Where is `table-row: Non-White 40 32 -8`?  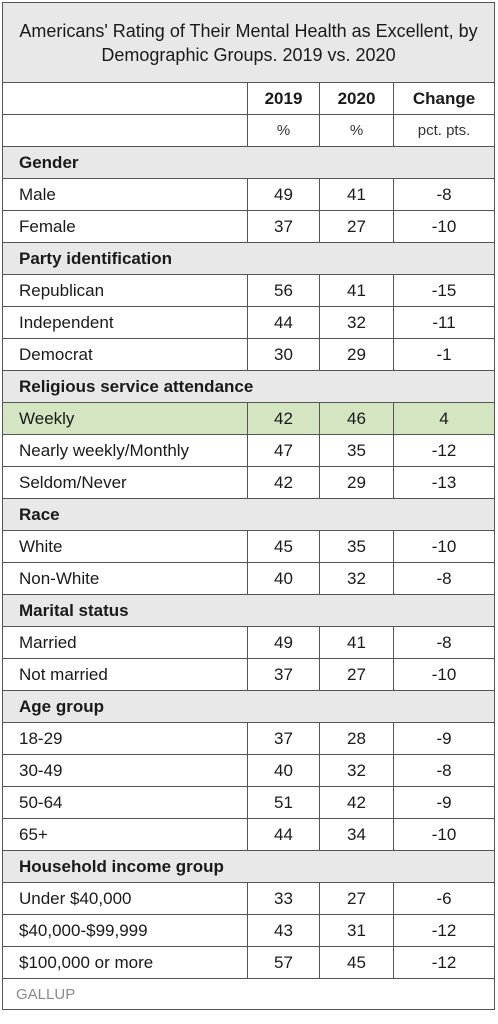 table-row: Non-White 40 32 -8 is located at coordinates (248, 579).